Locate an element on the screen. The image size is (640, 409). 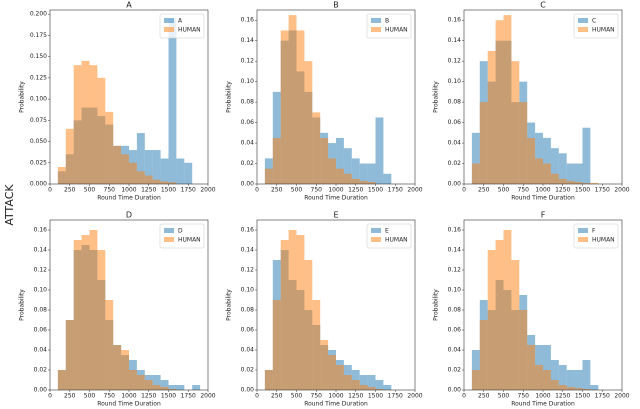
y-tick-label: 0.02 is located at coordinates (455, 163).